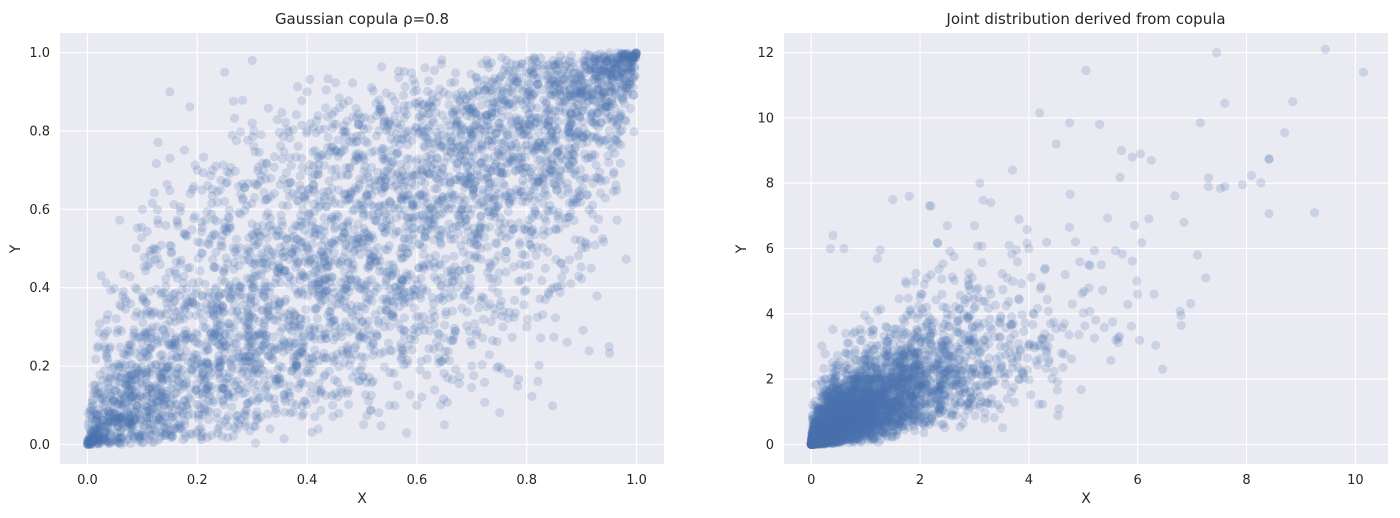 Image resolution: width=1400 pixels, height=518 pixels. Describe the element at coordinates (87, 480) in the screenshot. I see `left-x-tick-label: 0.0` at that location.